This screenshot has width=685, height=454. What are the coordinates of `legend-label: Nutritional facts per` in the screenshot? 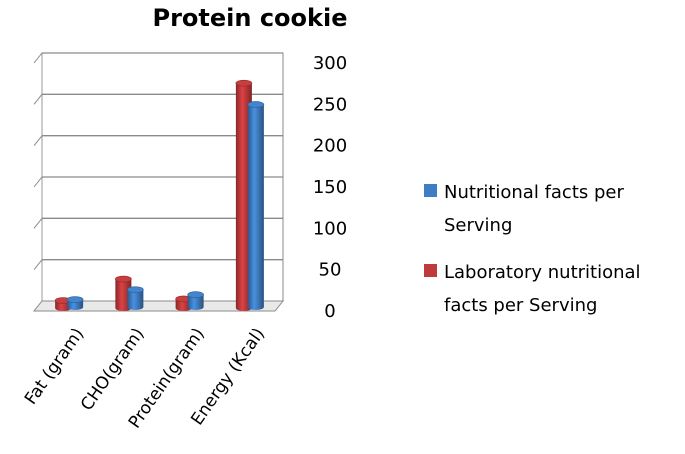 It's located at (534, 192).